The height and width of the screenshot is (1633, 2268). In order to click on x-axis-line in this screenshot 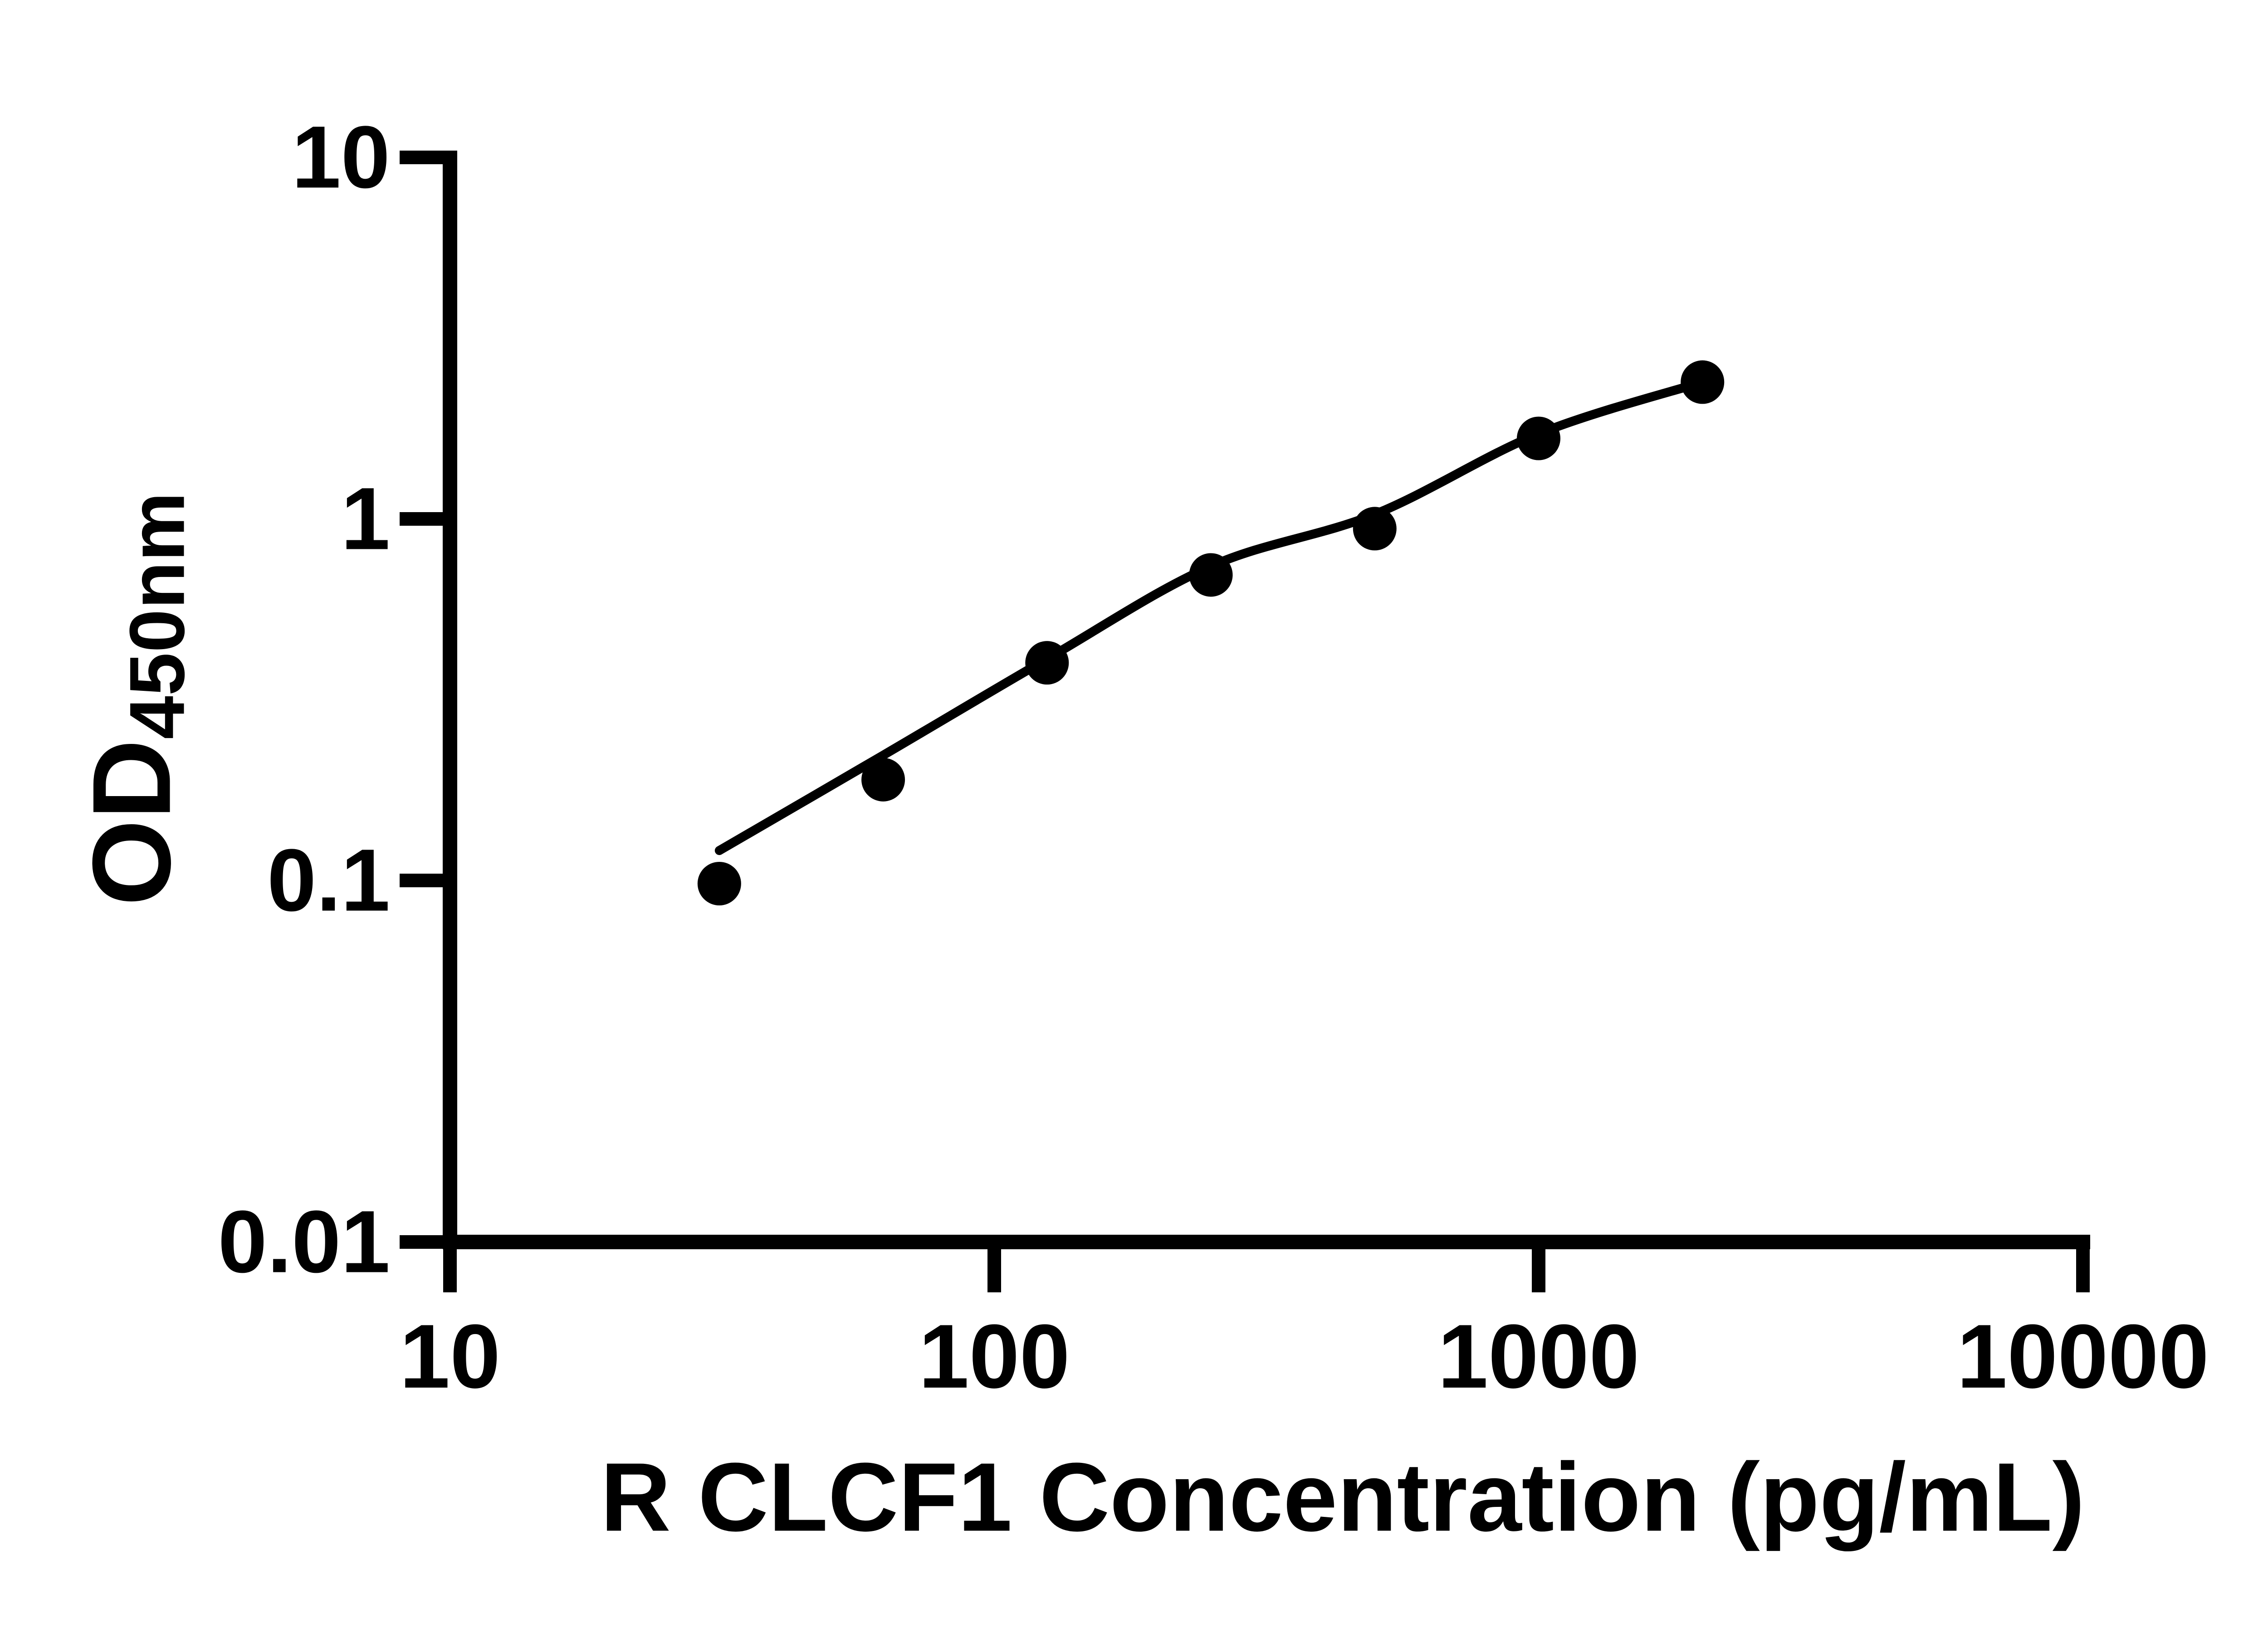, I will do `click(1266, 1242)`.